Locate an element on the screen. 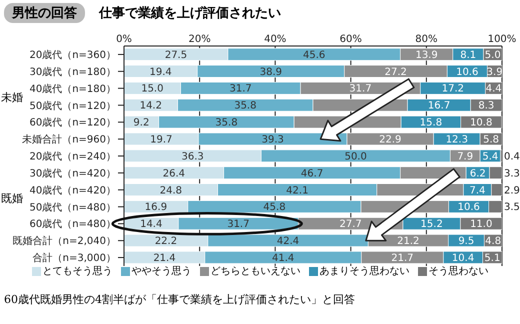 This screenshot has height=324, width=520. data-label: 16.9 is located at coordinates (156, 208).